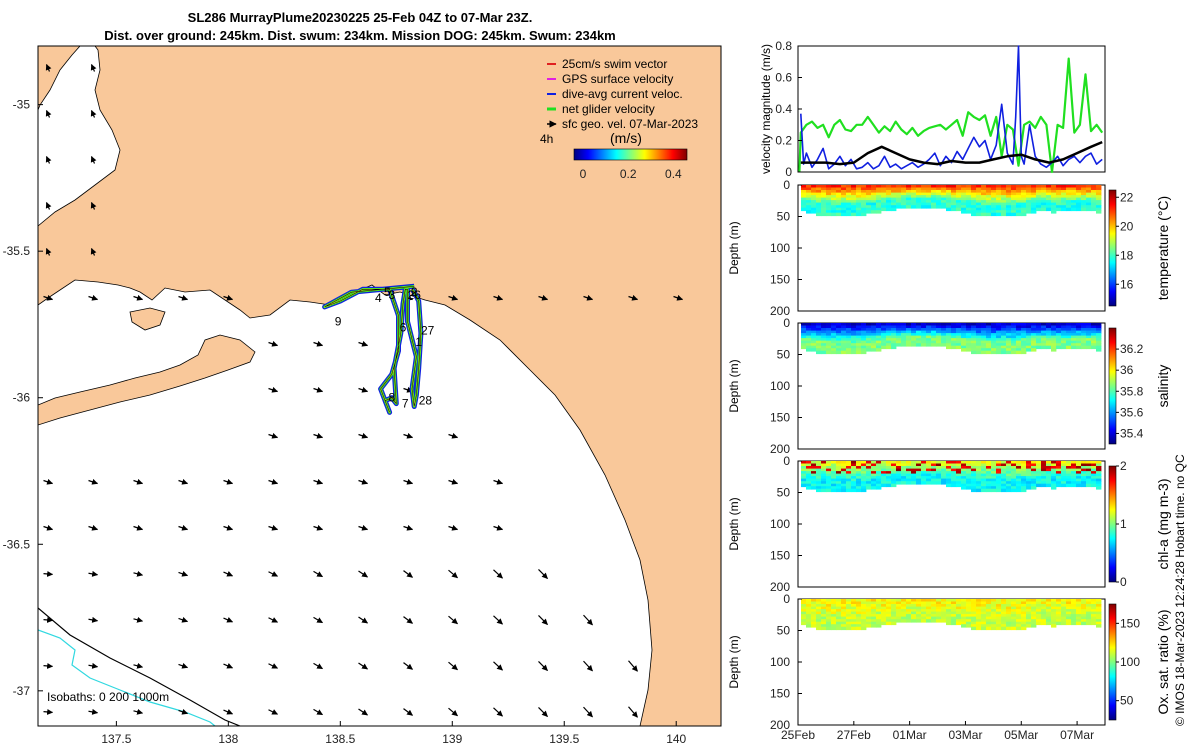 This screenshot has width=1200, height=750. Describe the element at coordinates (1163, 248) in the screenshot. I see `colorbar-label: temperature (°C)` at that location.